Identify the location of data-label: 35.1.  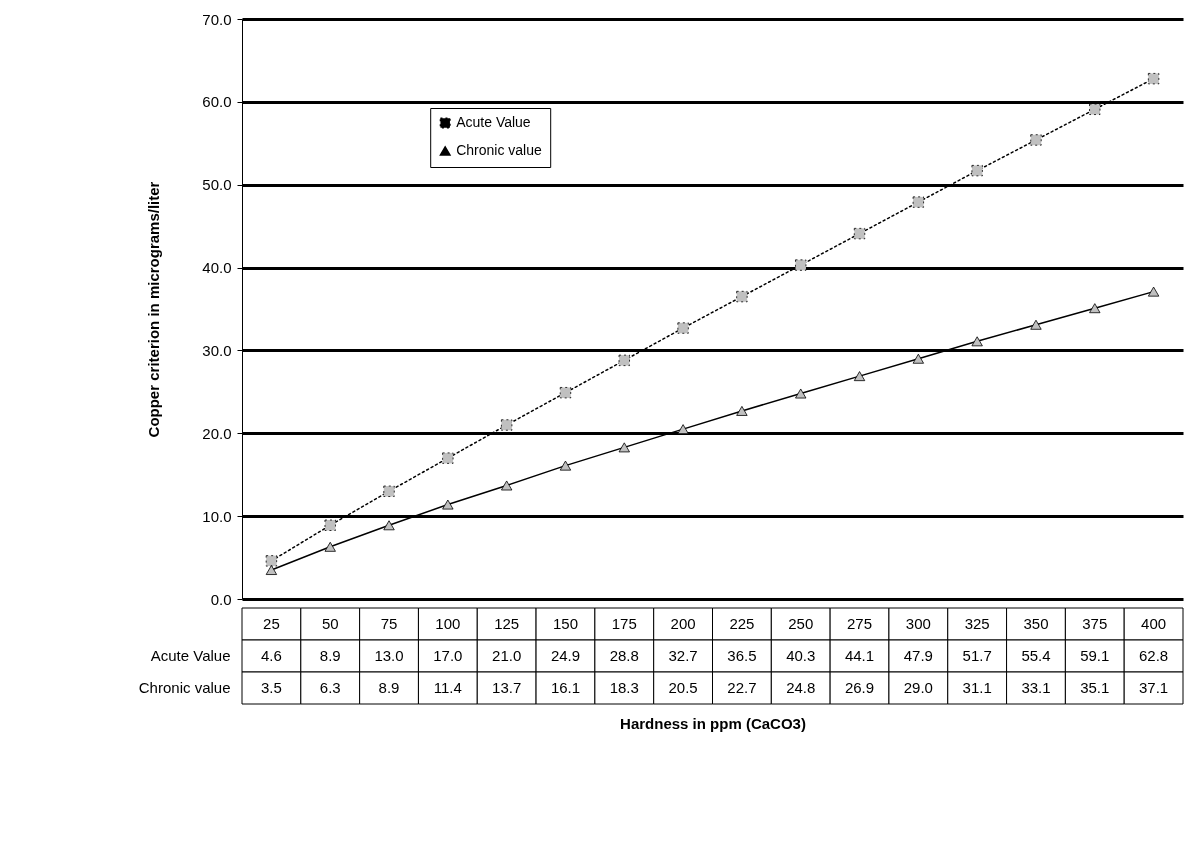
(1095, 687).